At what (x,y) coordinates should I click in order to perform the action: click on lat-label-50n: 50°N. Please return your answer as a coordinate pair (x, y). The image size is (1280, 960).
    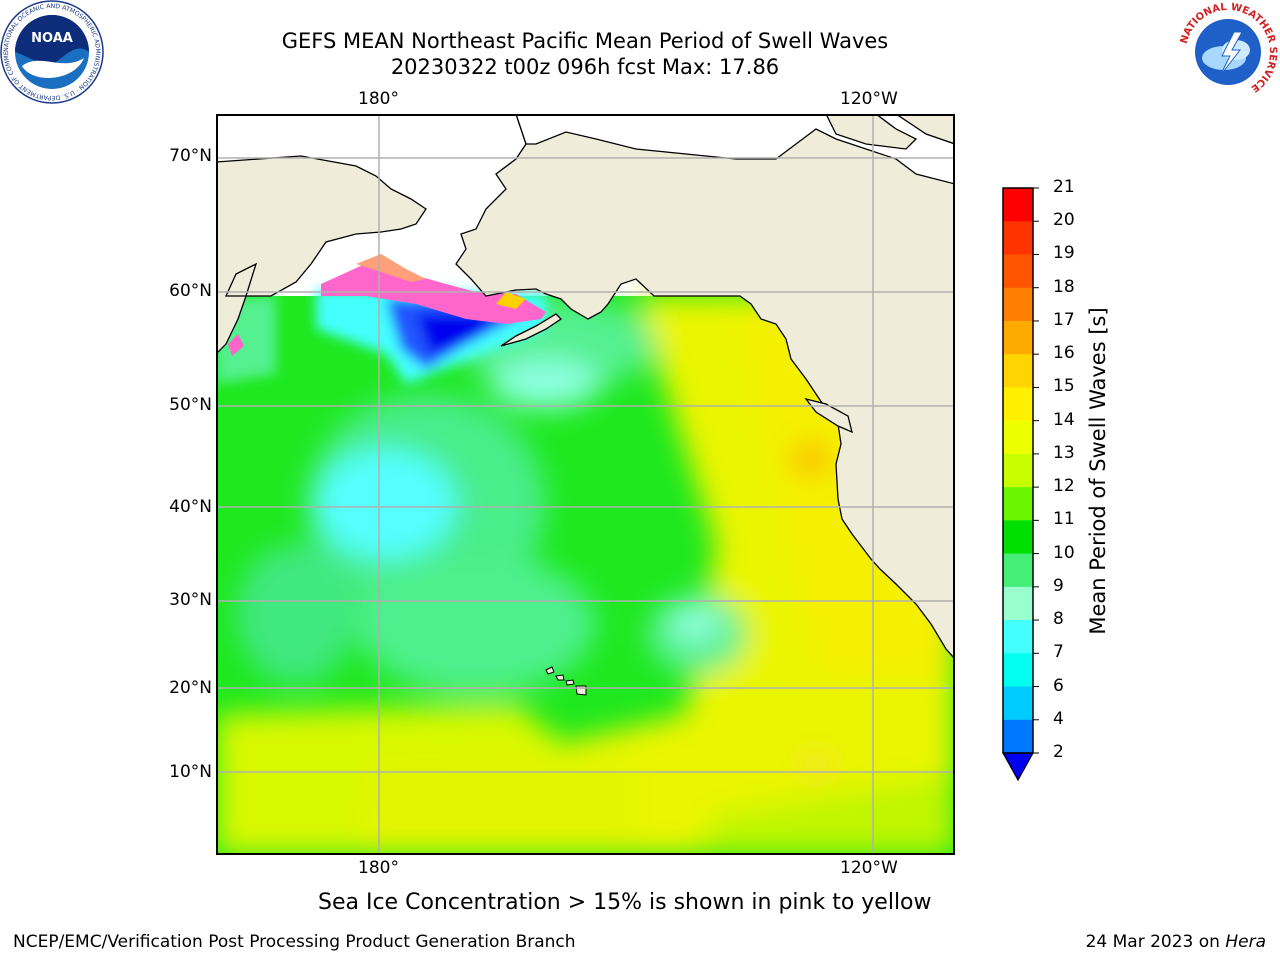
    Looking at the image, I should click on (190, 405).